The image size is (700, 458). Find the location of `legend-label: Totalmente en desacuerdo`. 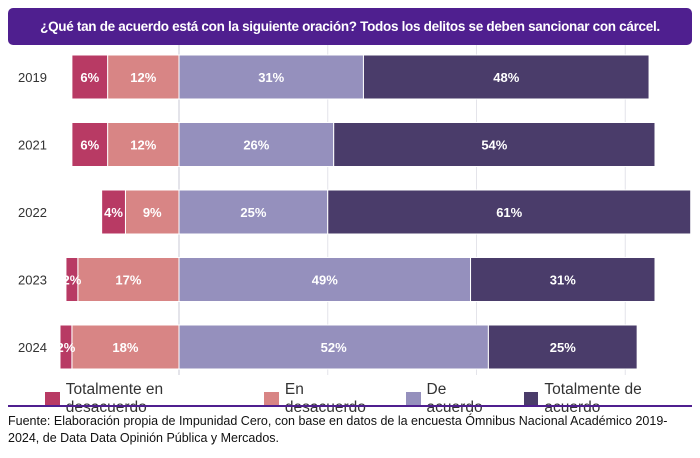

legend-label: Totalmente en desacuerdo is located at coordinates (114, 398).